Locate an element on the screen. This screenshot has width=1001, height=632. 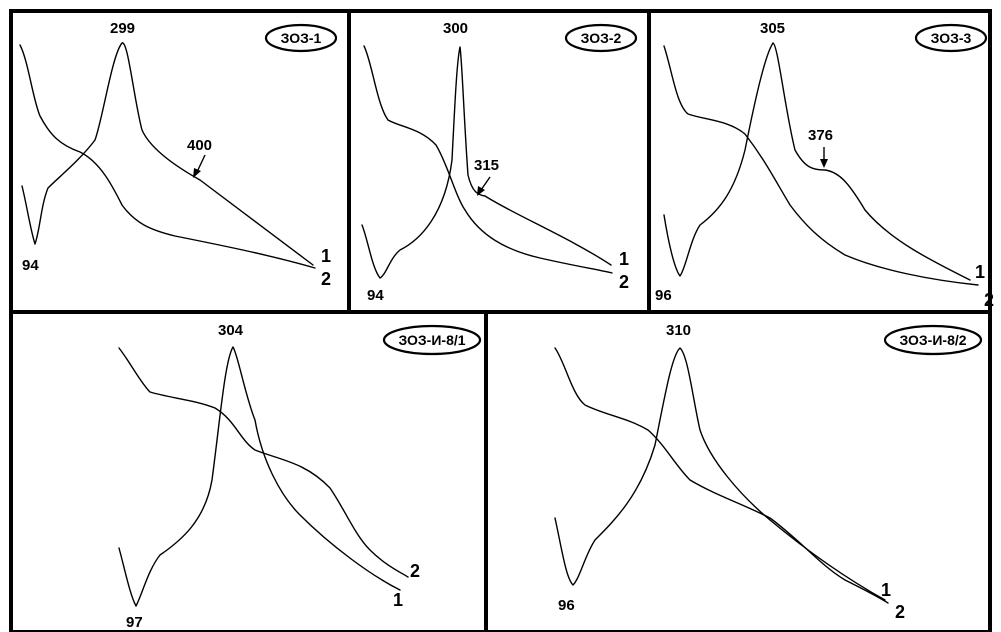
panel-1-badge-oval is located at coordinates (301, 38).